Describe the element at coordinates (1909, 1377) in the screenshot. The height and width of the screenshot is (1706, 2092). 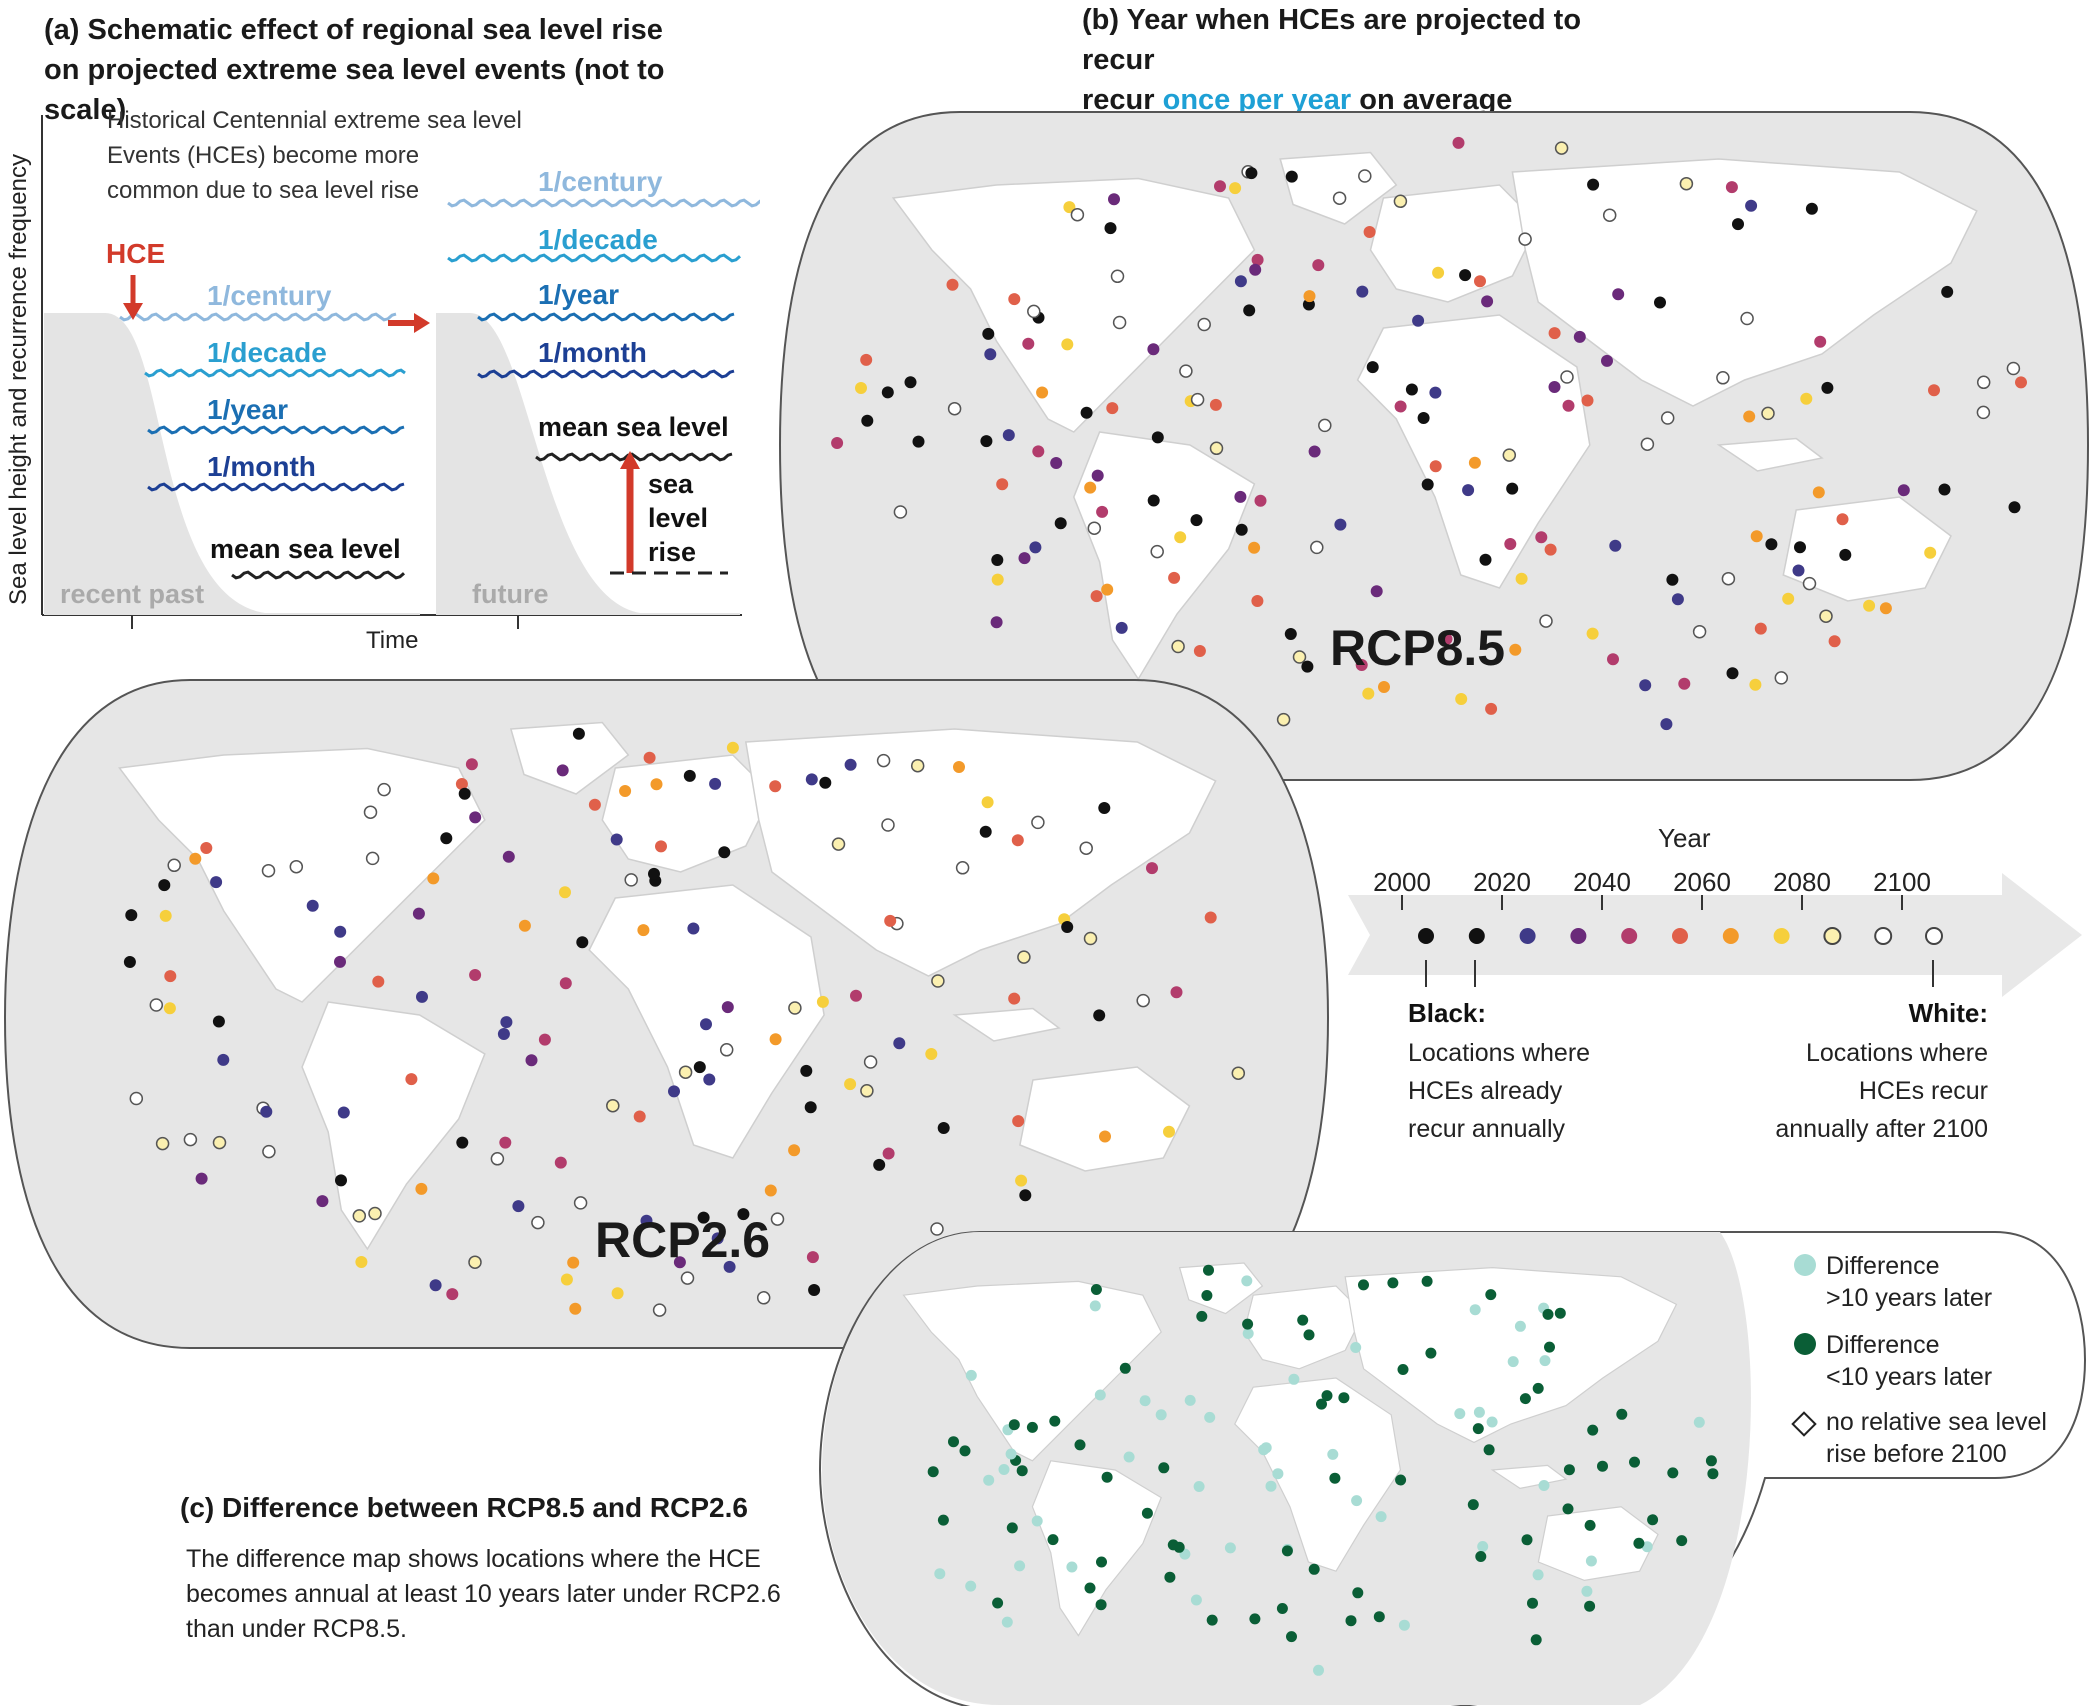
I see `legend-dark-line-2: <10 years later` at that location.